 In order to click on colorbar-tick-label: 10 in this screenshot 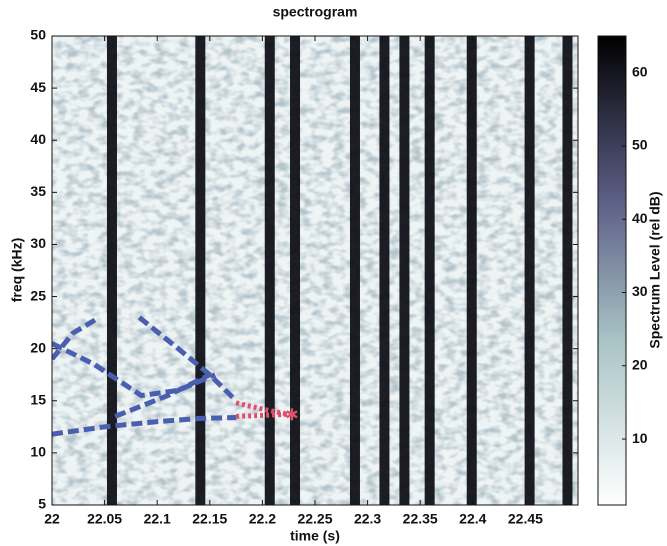, I will do `click(640, 438)`.